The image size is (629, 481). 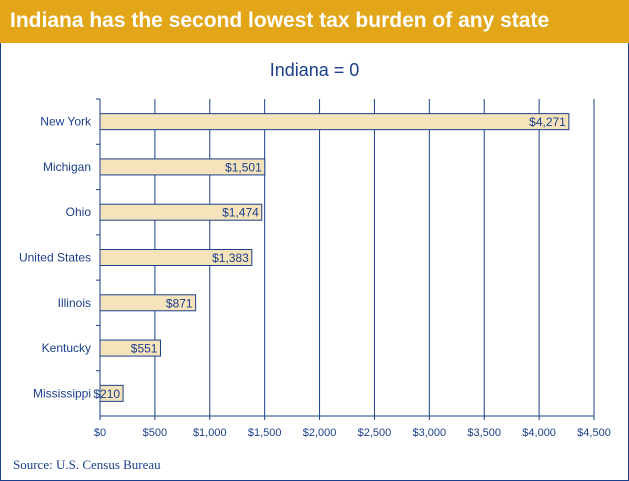 I want to click on source-note: Source: U.S. Census Bureau, so click(x=87, y=464).